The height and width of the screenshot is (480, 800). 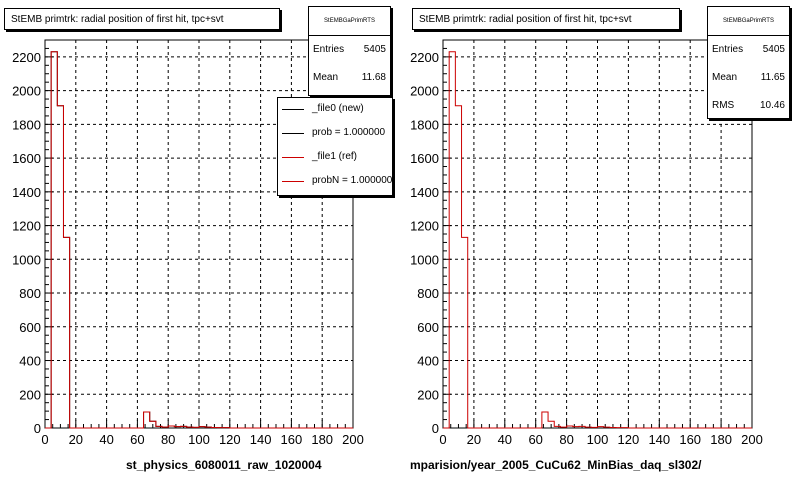 I want to click on left-stats-entries-row: Entries 5405, so click(x=349, y=50).